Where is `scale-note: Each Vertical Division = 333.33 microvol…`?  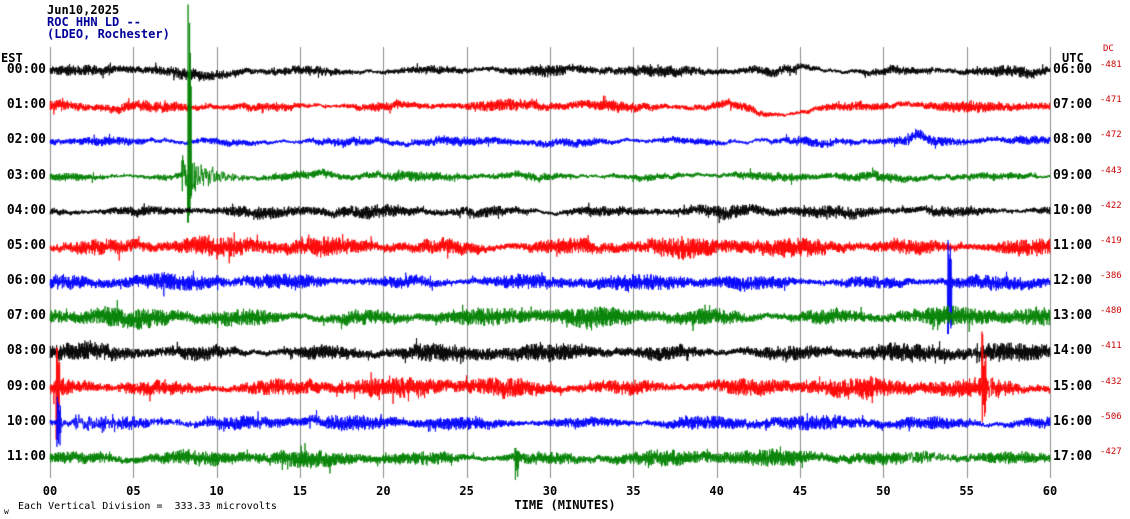
scale-note: Each Vertical Division = 333.33 microvol… is located at coordinates (147, 506).